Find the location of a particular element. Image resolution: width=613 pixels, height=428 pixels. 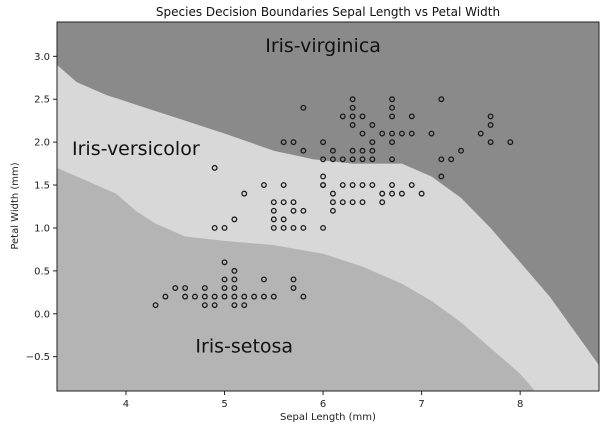

y-axis-label: Petal Width (mm) is located at coordinates (15, 205).